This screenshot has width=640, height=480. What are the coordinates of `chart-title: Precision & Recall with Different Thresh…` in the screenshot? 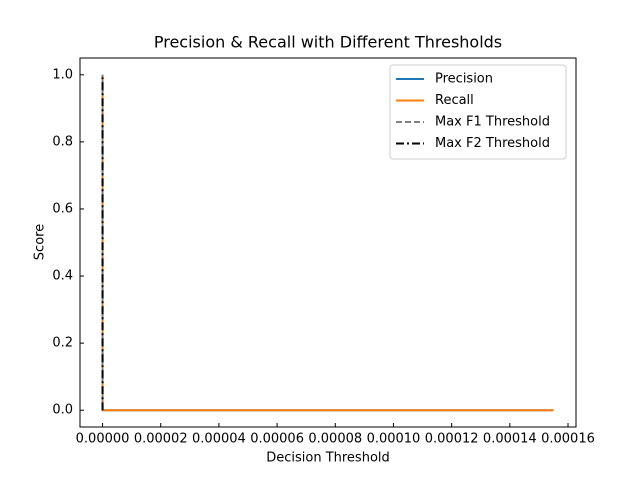 It's located at (328, 42).